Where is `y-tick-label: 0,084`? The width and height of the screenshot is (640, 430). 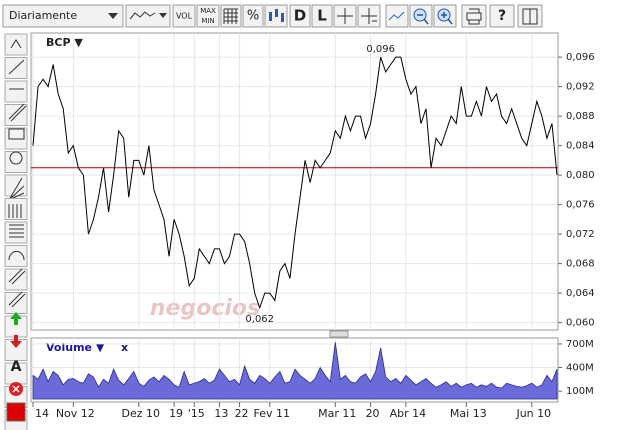 y-tick-label: 0,084 is located at coordinates (580, 146).